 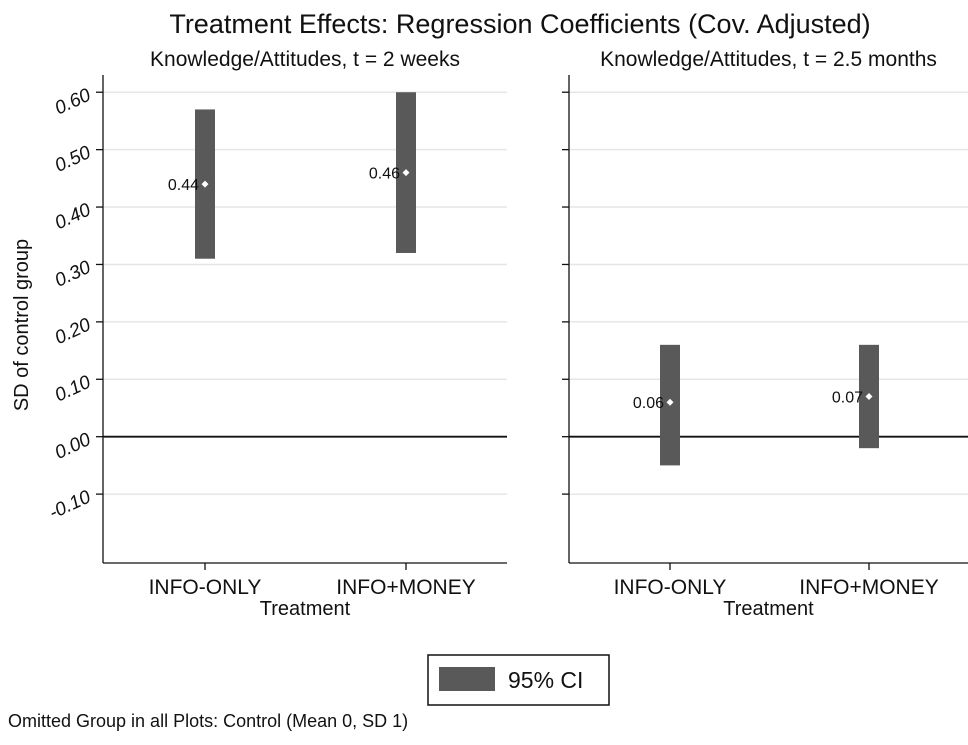 I want to click on data-label: 0.44, so click(x=183, y=185).